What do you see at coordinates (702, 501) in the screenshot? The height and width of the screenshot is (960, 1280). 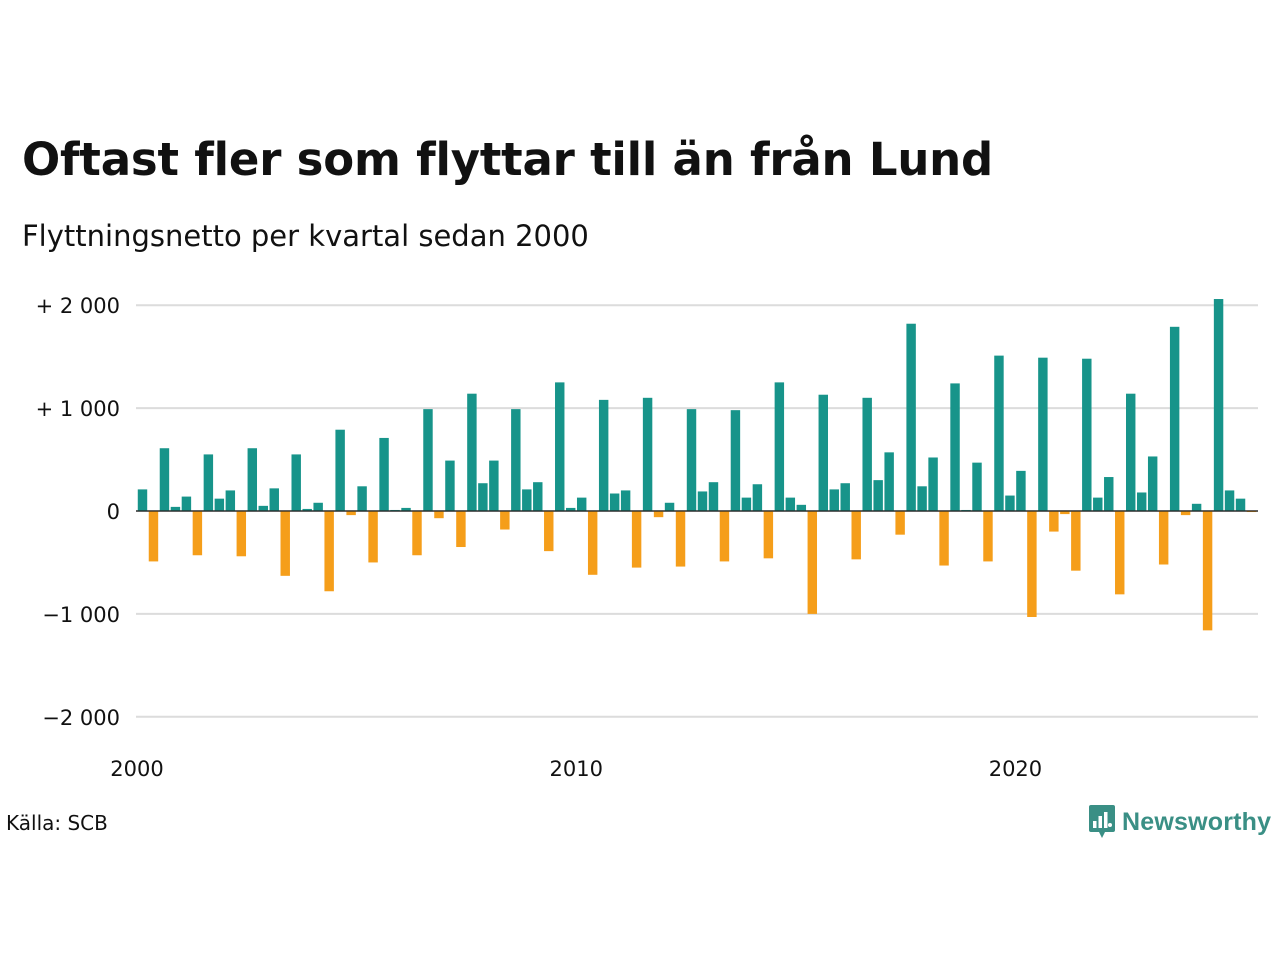 I see `bar-2012-q4` at bounding box center [702, 501].